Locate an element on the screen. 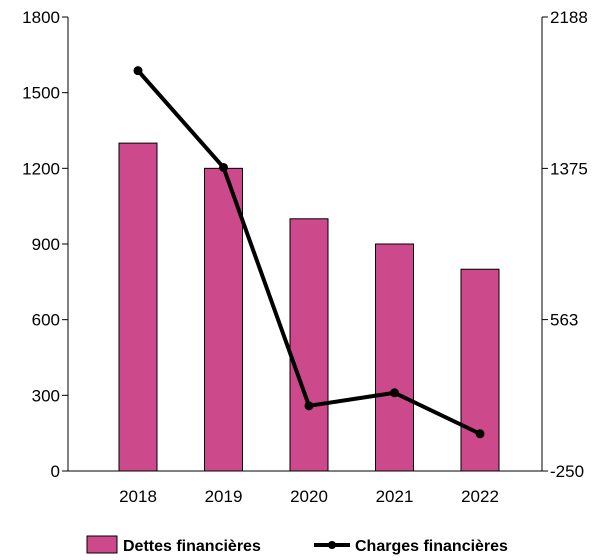  bar-dettes-2018 is located at coordinates (138, 307).